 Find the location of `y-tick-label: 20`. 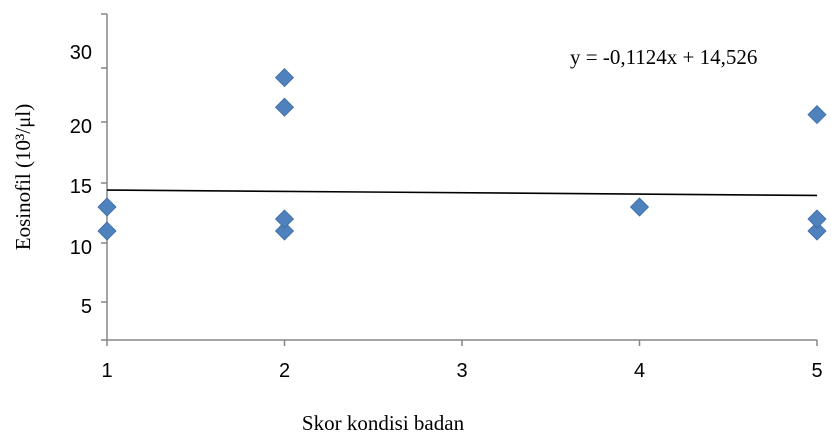

y-tick-label: 20 is located at coordinates (81, 127).